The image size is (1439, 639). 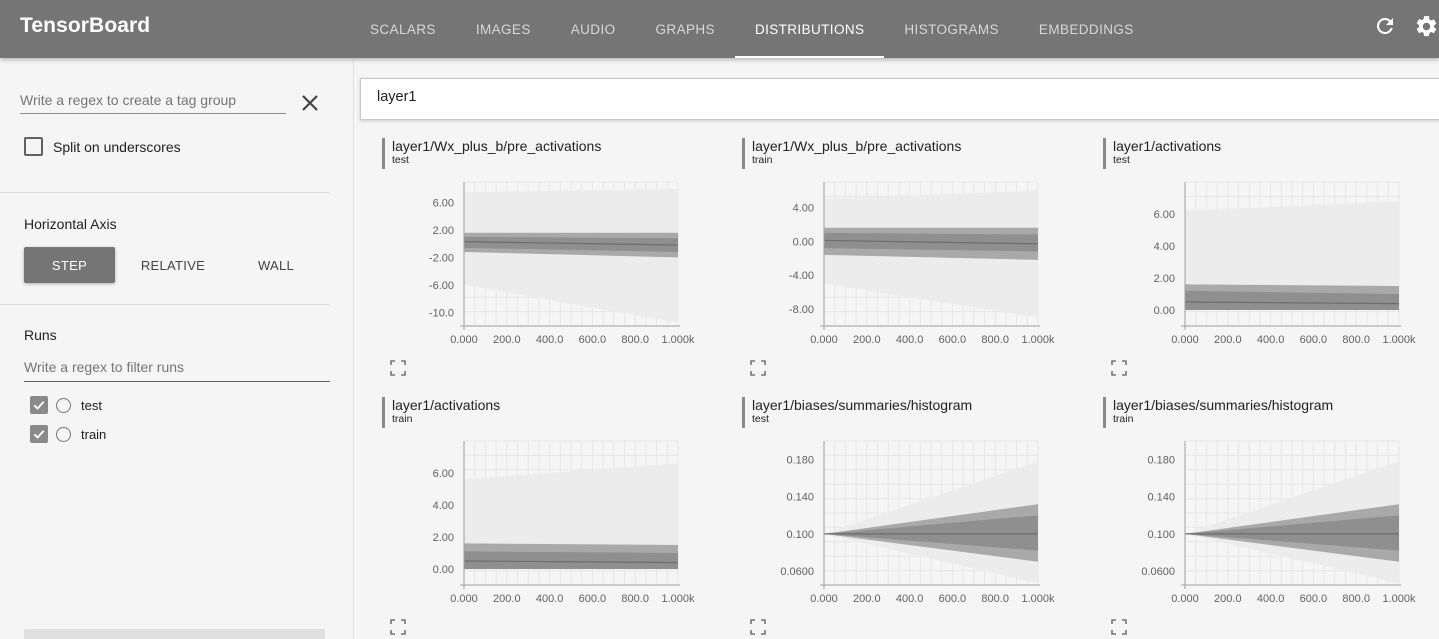 I want to click on axis-relative-button: RELATIVE, so click(x=173, y=265).